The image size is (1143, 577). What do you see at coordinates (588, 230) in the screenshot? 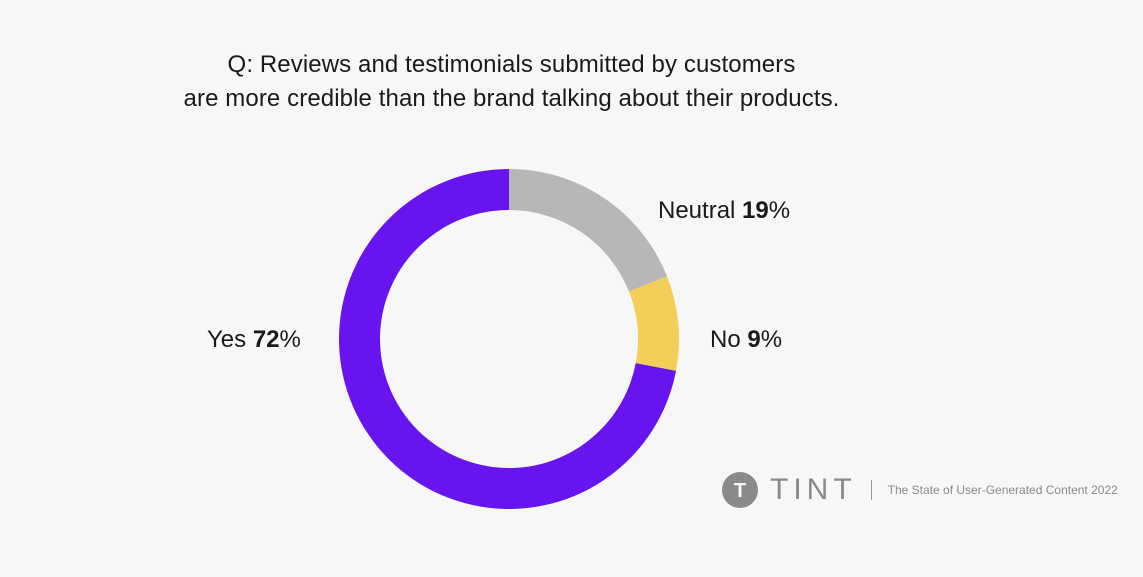
I see `donut-slice-neutral` at bounding box center [588, 230].